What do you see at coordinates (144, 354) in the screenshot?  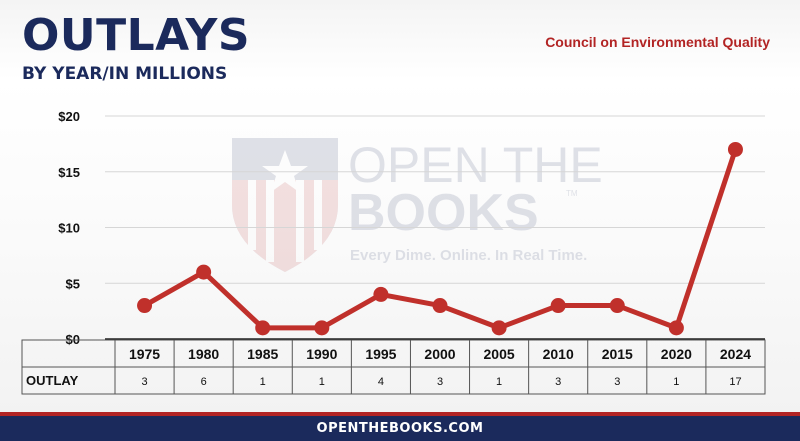 I see `x-tick-label: 1975` at bounding box center [144, 354].